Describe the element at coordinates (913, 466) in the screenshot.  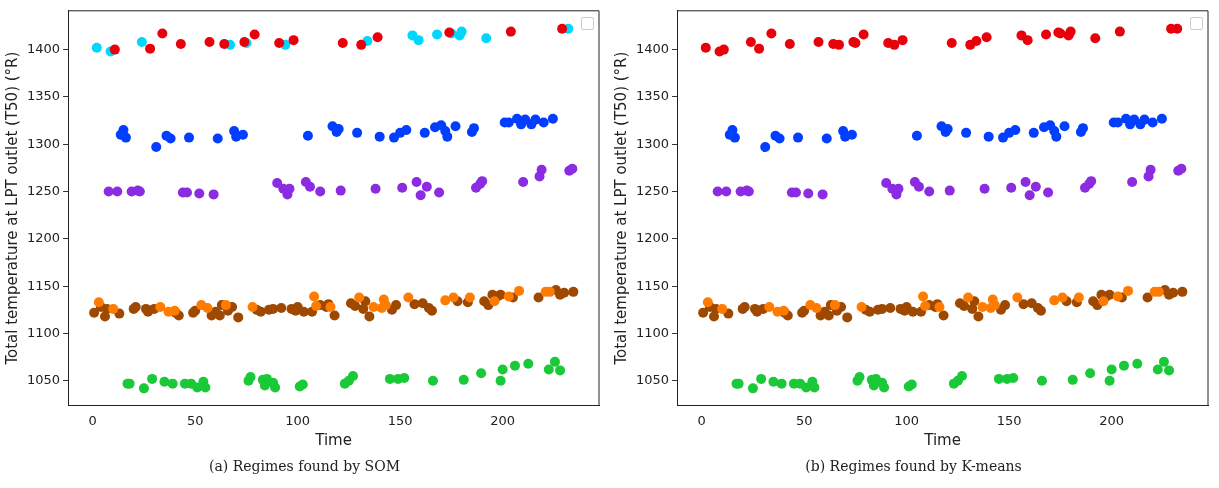
I see `text: (b) Regimes found by K-means` at that location.